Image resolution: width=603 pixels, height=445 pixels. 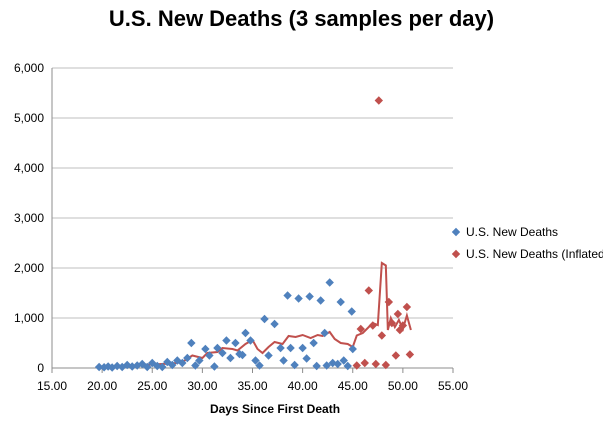 I want to click on x-tick-label: 15.00, so click(x=52, y=386).